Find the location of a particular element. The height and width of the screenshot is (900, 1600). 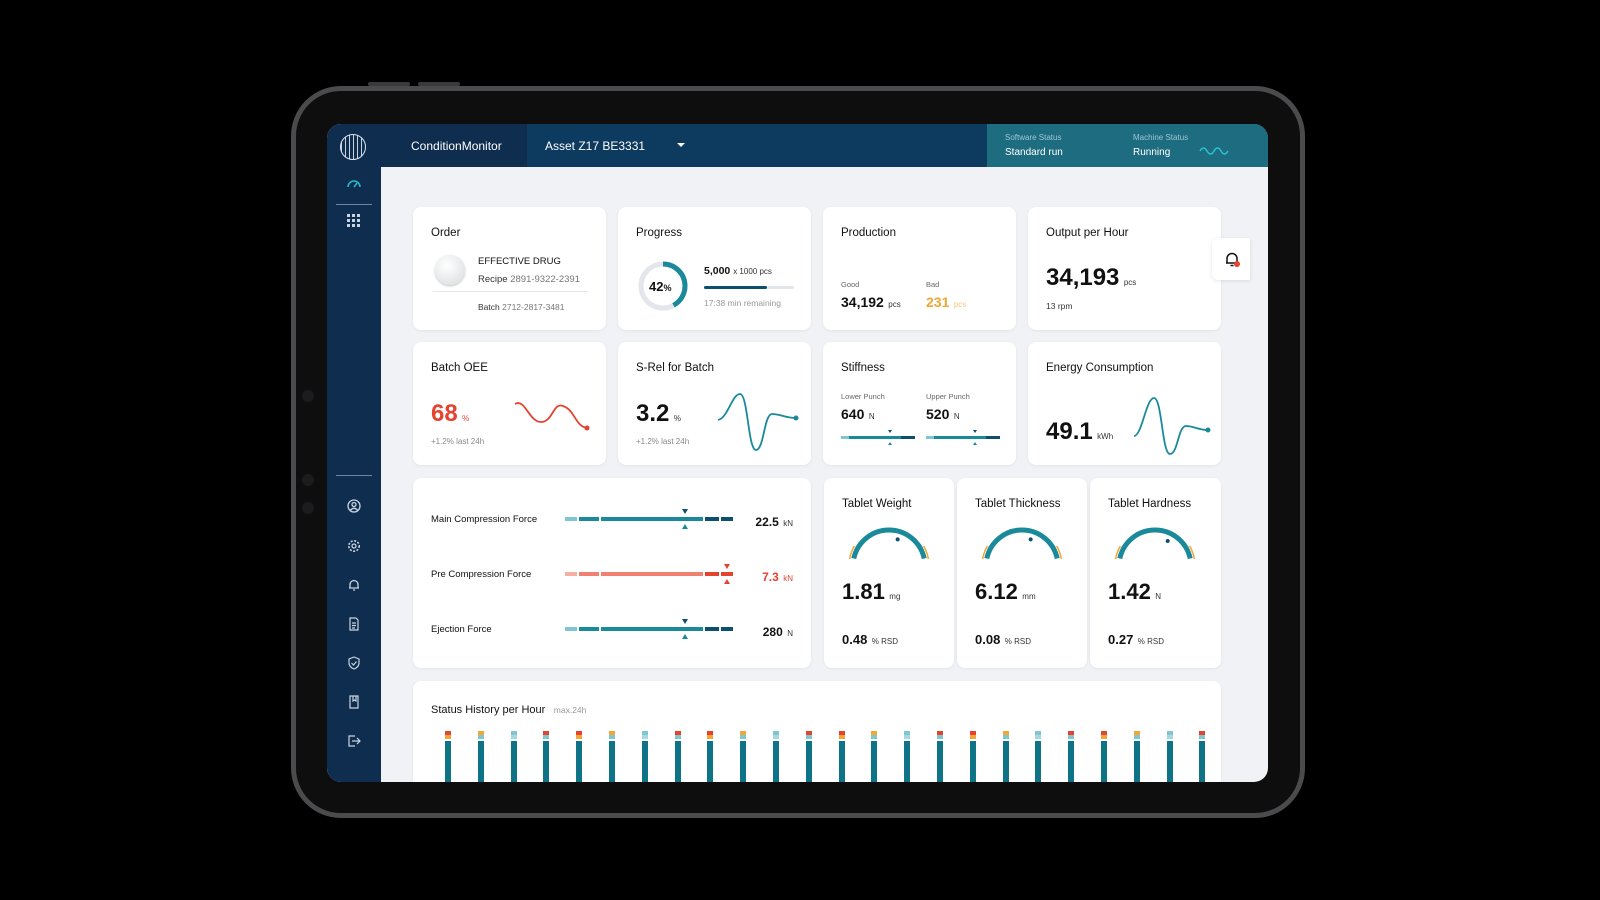

lower-punch-value: 640 is located at coordinates (853, 414).